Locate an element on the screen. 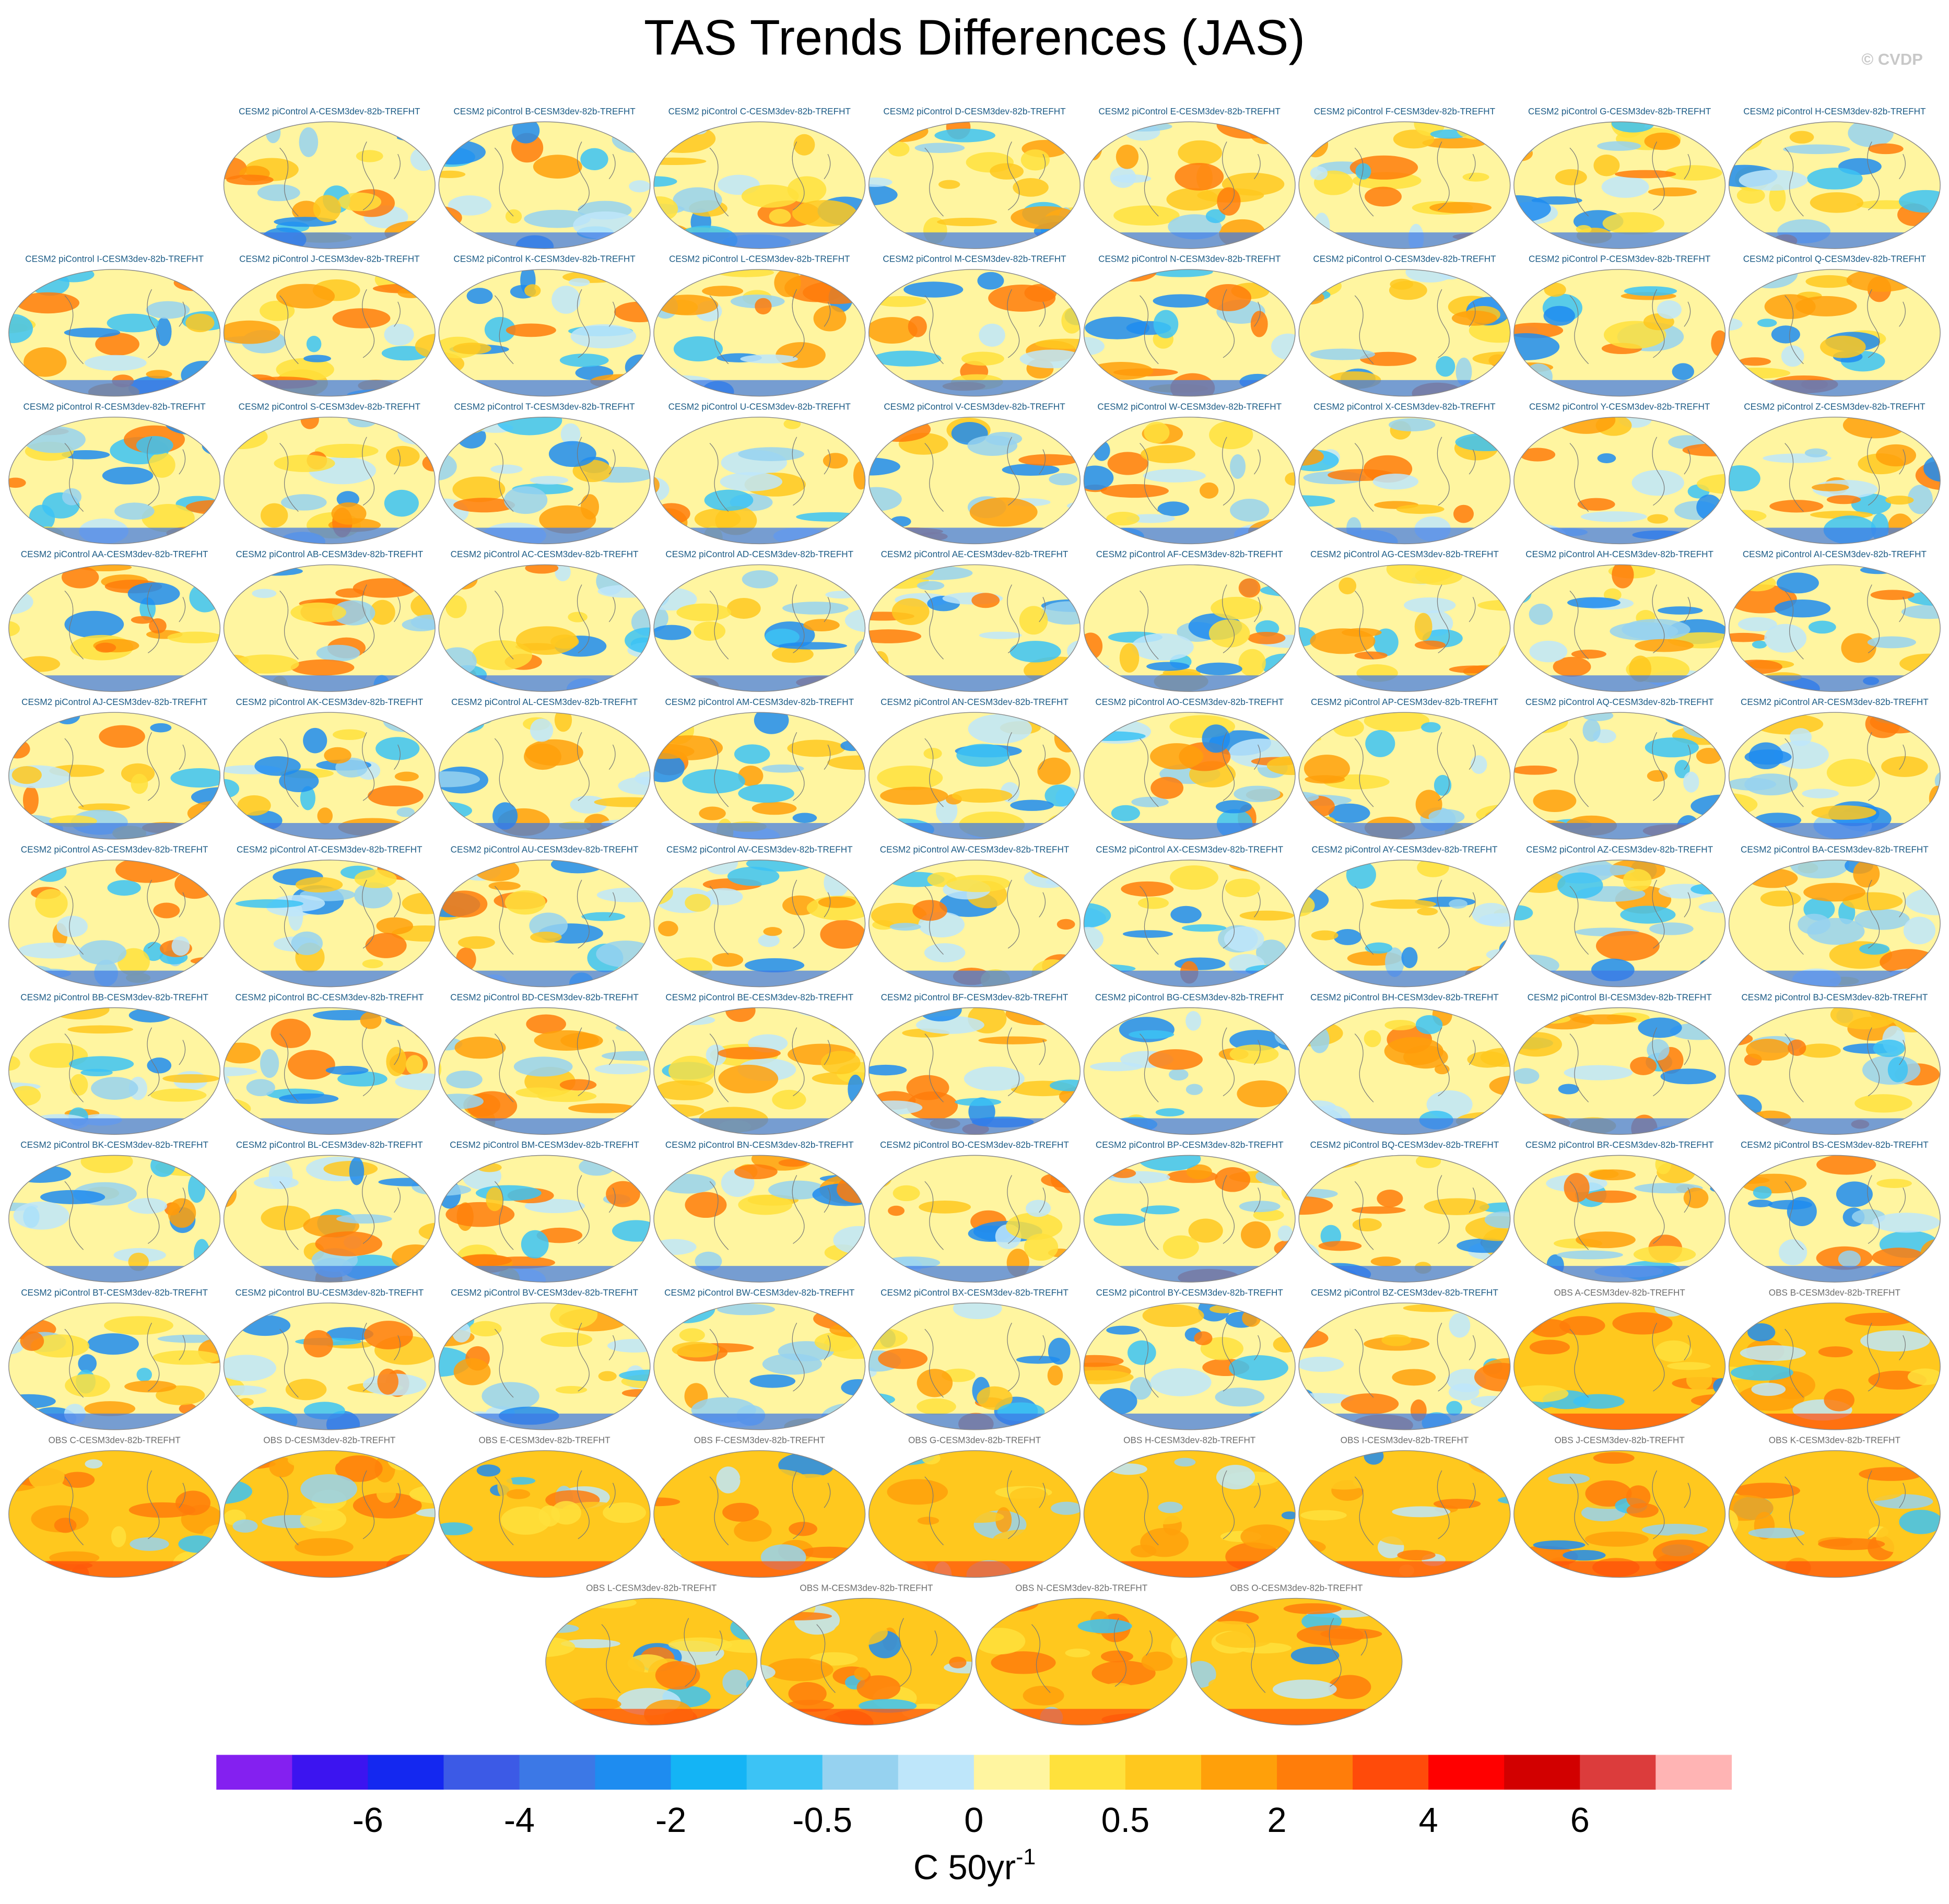 This screenshot has height=1904, width=1949. panel-title: CESM2 piControl AT-CESM3dev-82b-TREFHT is located at coordinates (329, 849).